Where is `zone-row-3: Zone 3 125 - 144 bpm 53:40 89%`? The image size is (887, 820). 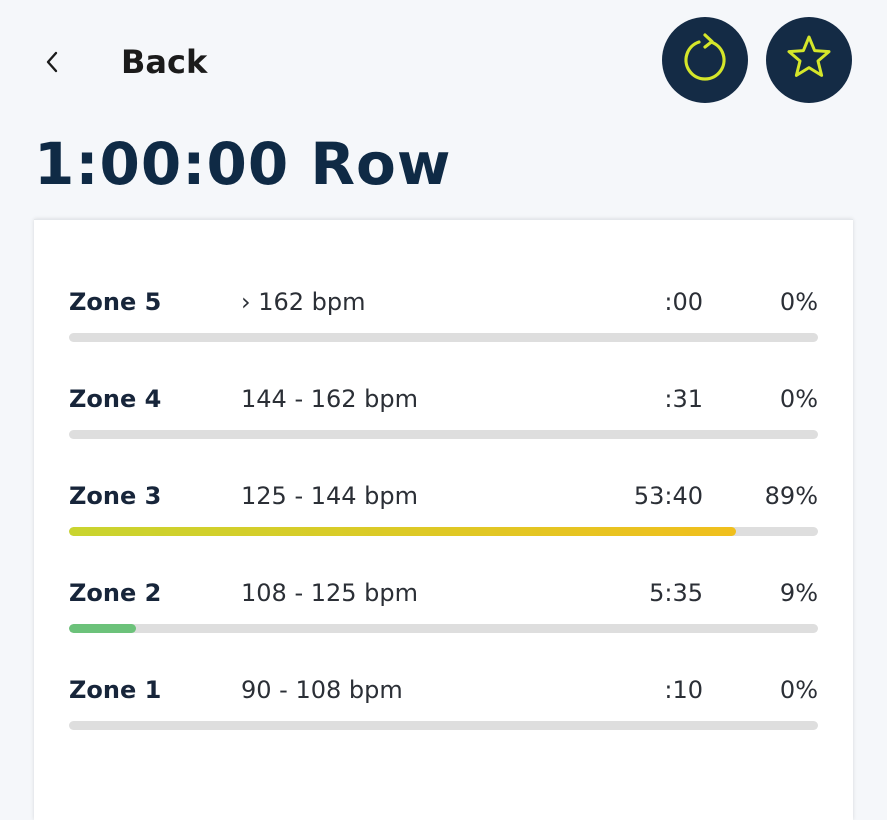 zone-row-3: Zone 3 125 - 144 bpm 53:40 89% is located at coordinates (443, 514).